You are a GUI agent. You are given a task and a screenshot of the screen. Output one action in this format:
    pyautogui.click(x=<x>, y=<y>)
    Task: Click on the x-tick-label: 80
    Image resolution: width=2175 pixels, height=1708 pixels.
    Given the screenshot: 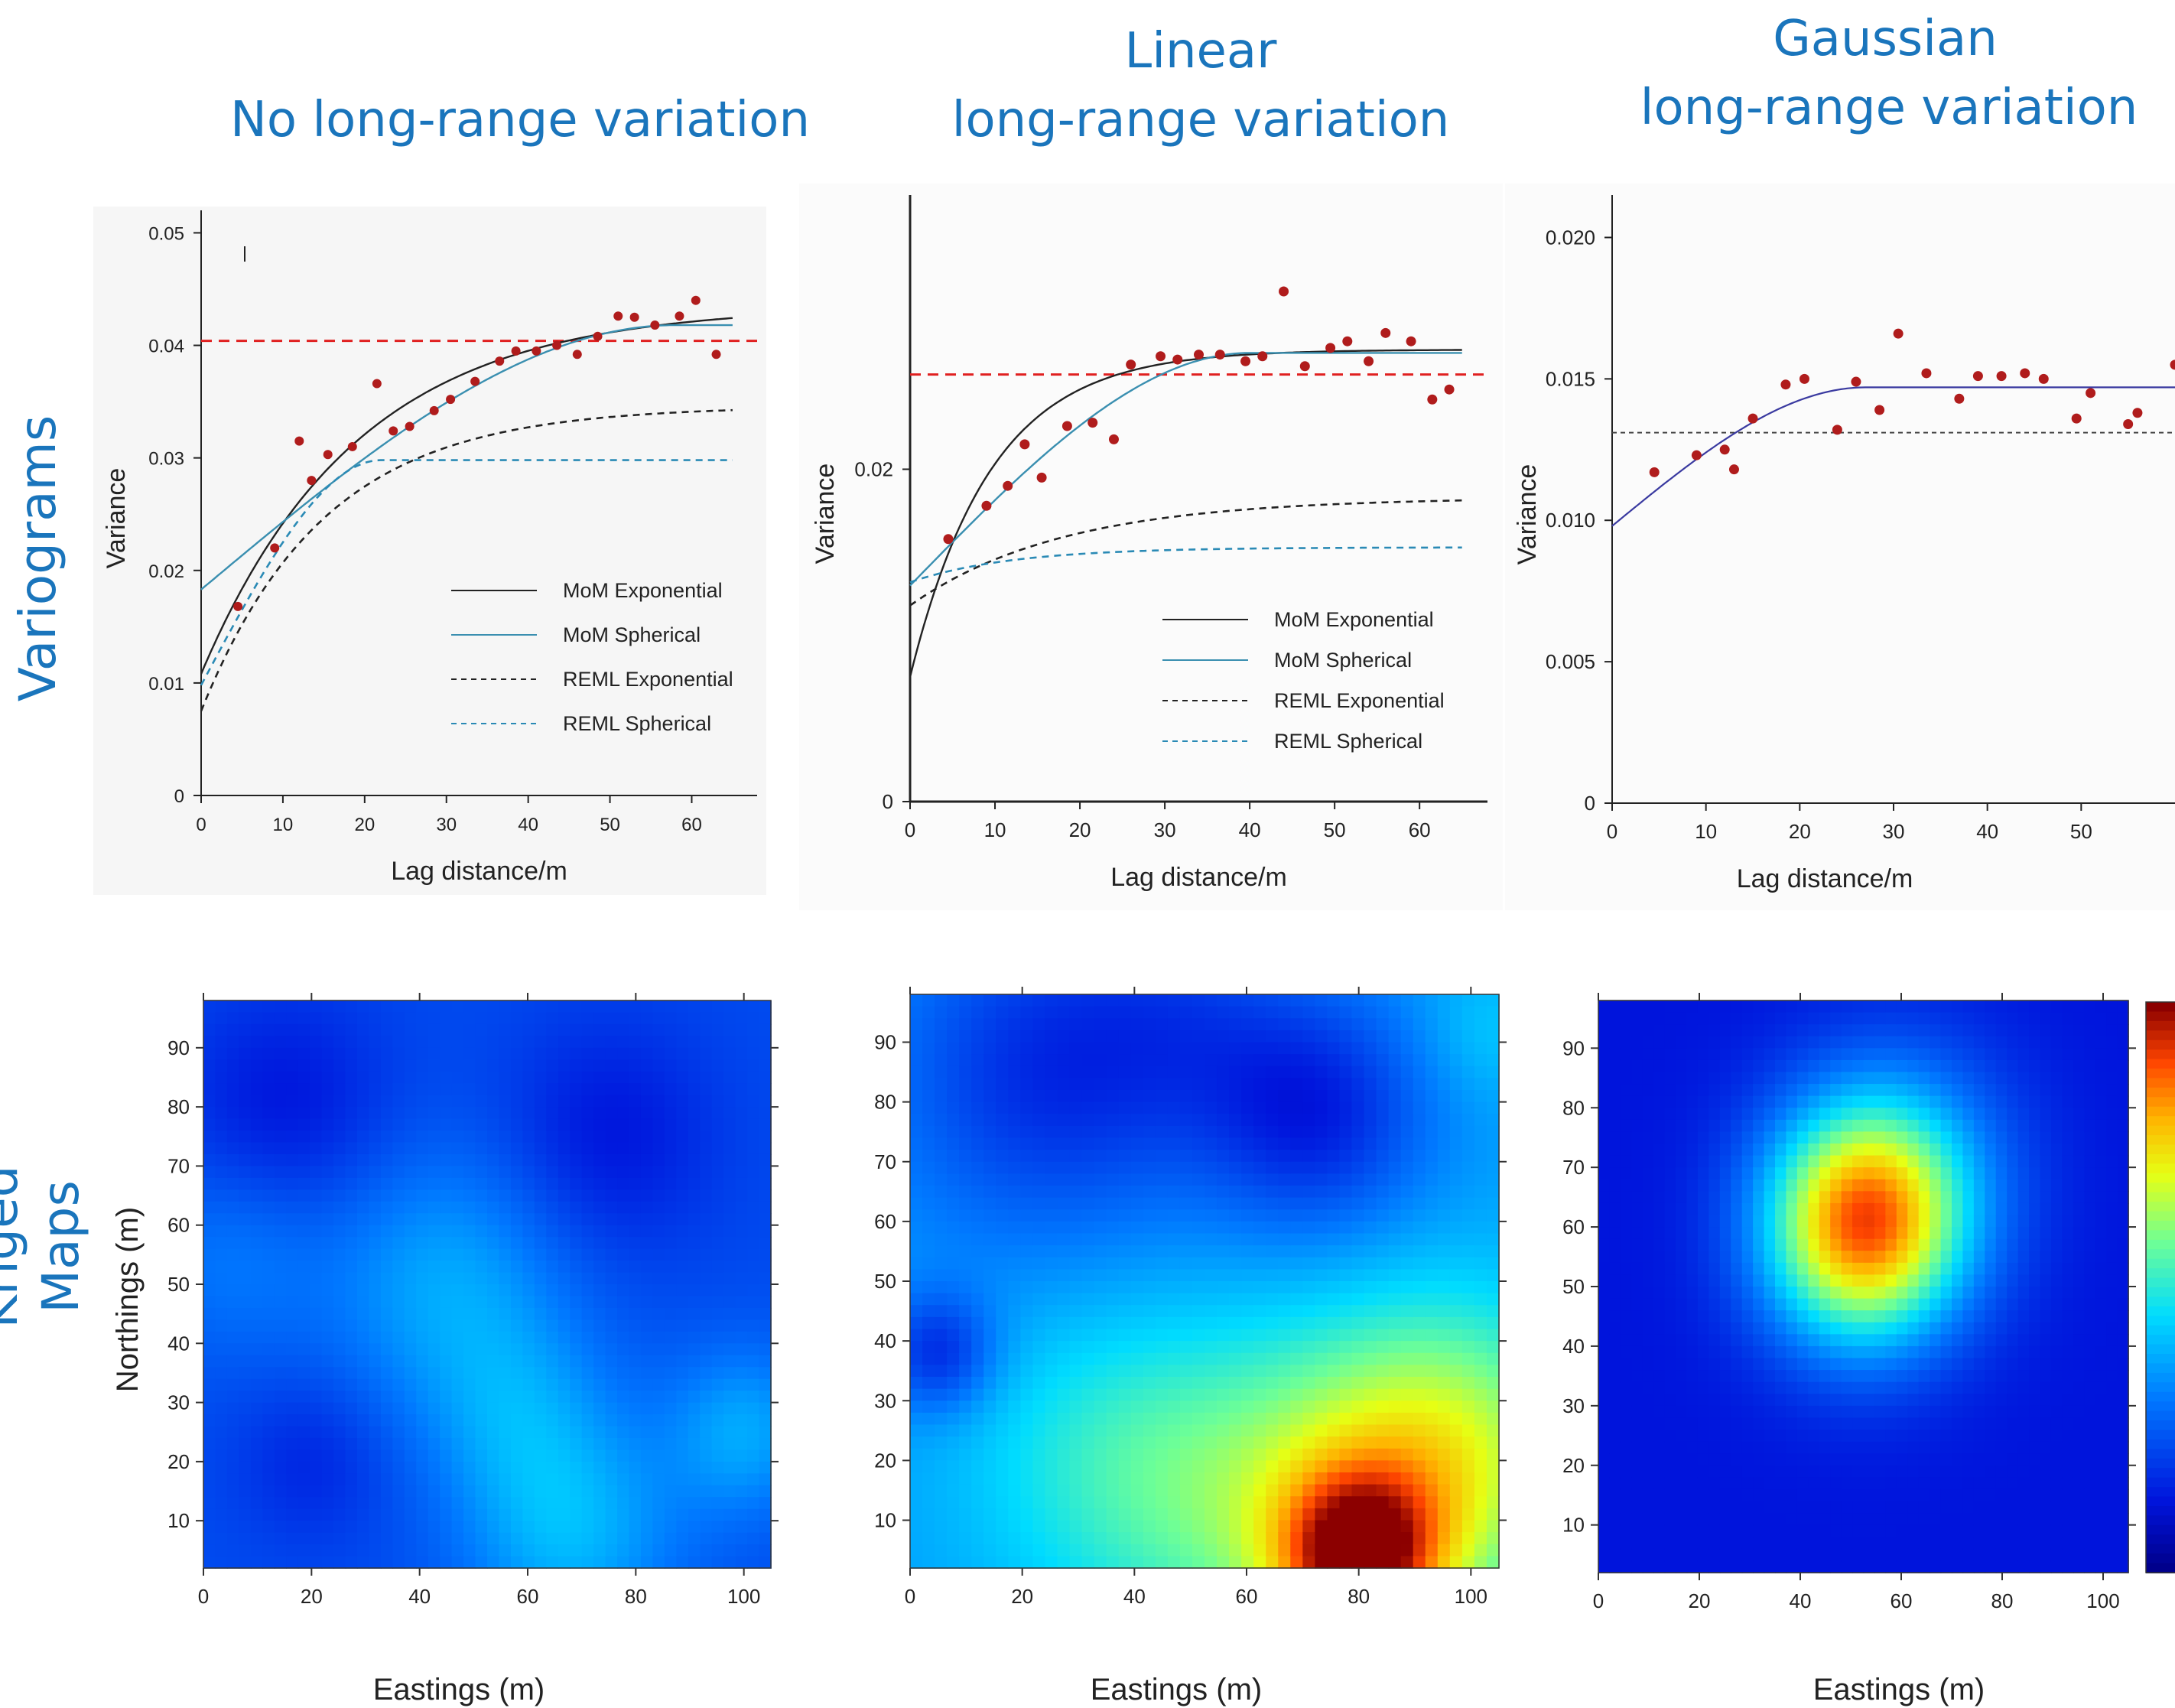 What is the action you would take?
    pyautogui.click(x=1359, y=1596)
    